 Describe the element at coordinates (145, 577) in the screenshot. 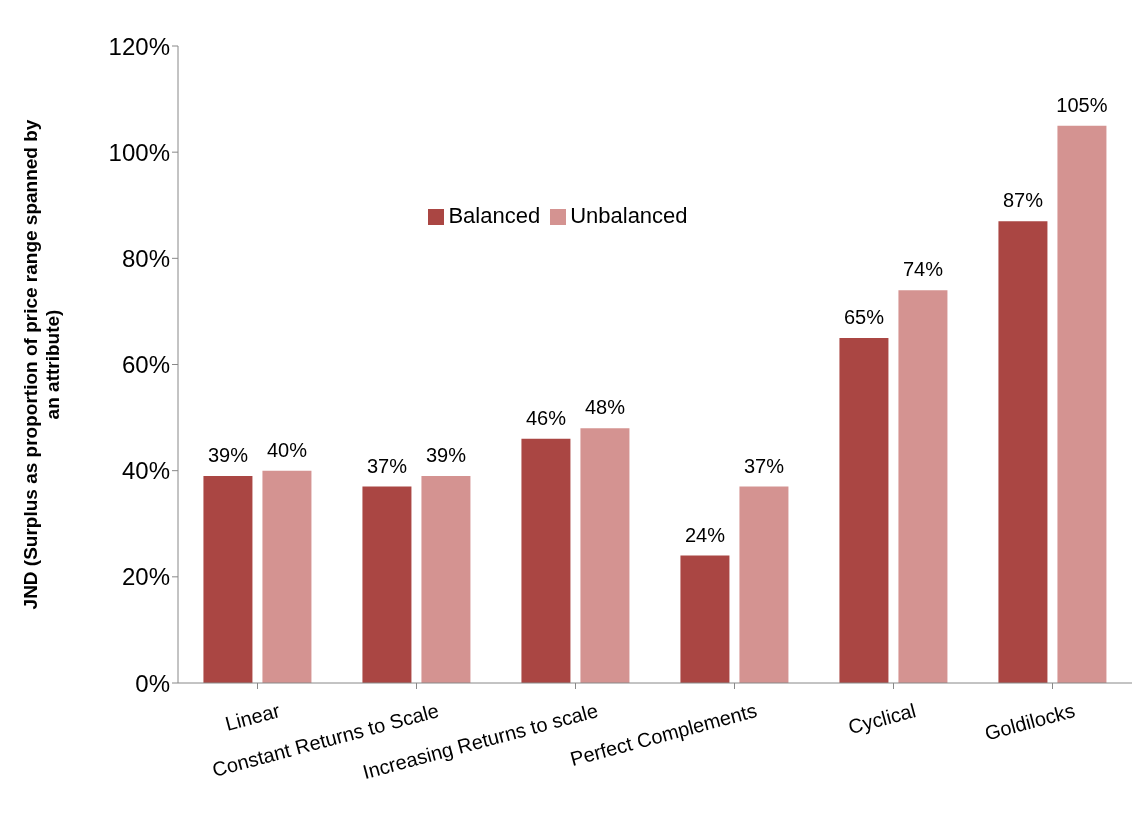

I see `y-tick-label: 20%` at that location.